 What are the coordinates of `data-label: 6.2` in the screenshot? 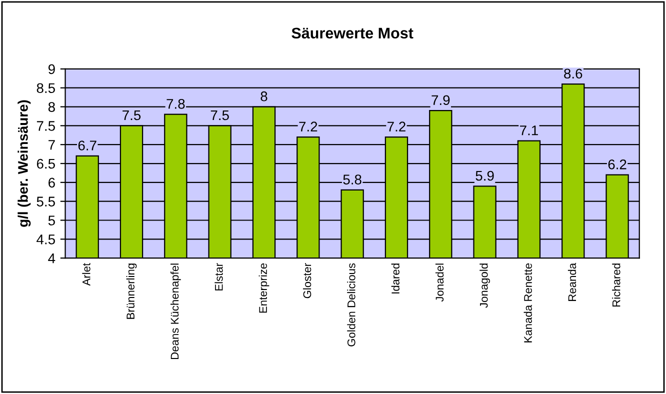 It's located at (617, 165).